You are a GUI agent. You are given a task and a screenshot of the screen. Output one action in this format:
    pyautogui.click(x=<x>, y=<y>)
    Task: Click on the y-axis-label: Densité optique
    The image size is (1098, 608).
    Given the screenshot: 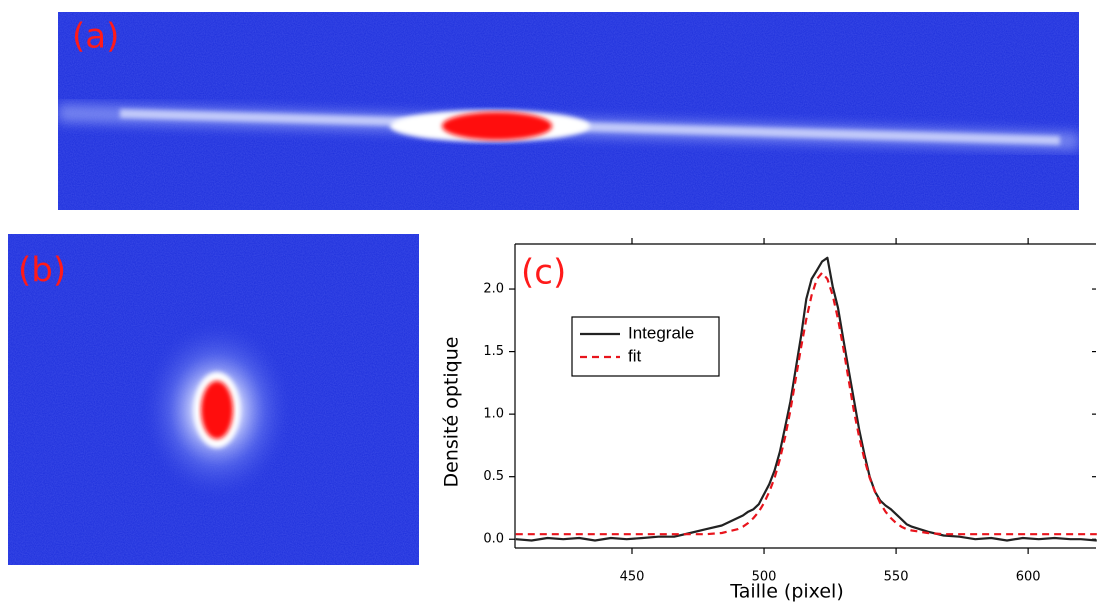 What is the action you would take?
    pyautogui.click(x=452, y=412)
    